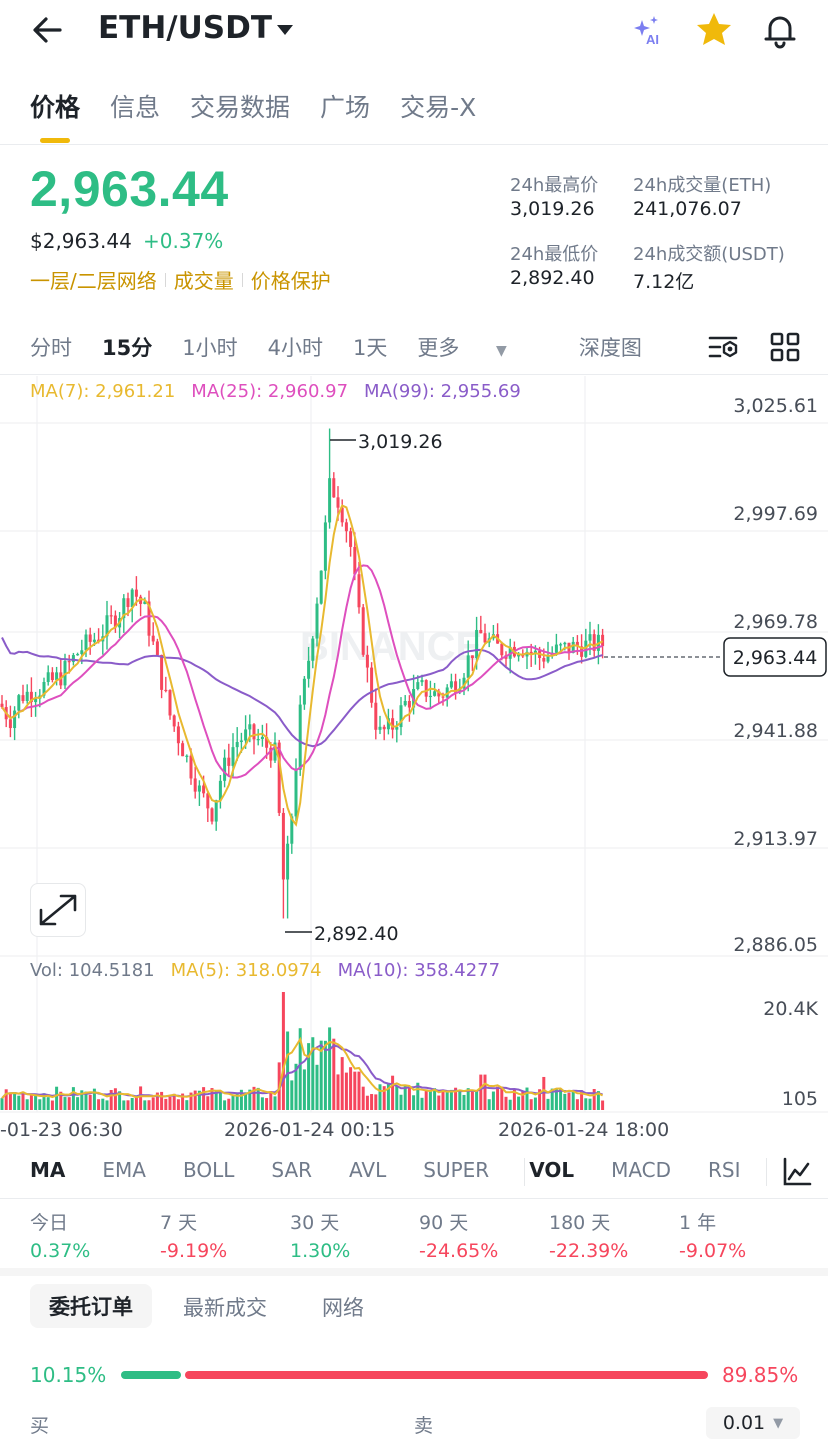 The image size is (828, 1443). Describe the element at coordinates (124, 1170) in the screenshot. I see `indicator-ema: EMA` at that location.